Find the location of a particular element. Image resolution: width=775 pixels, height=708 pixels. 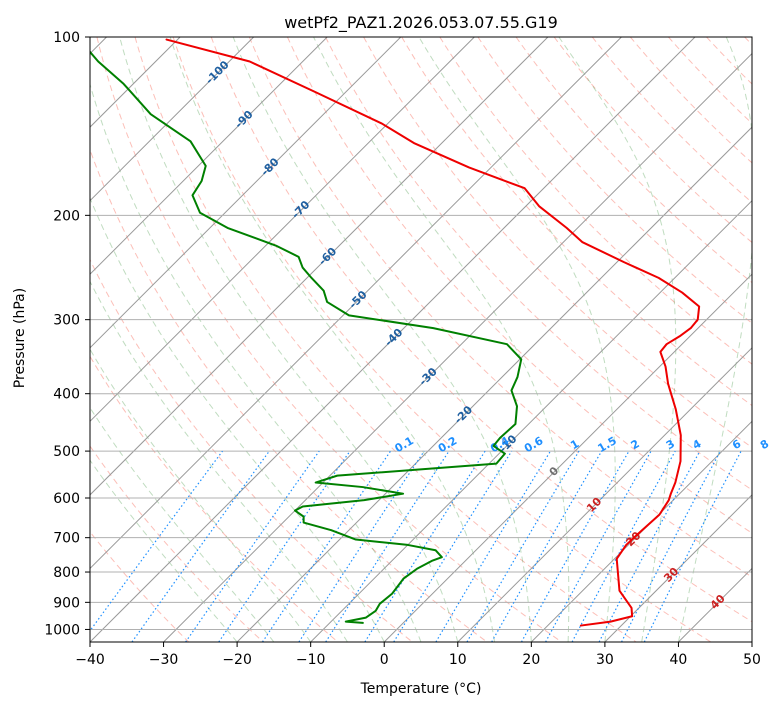

x-tick-label: −40 is located at coordinates (90, 660).